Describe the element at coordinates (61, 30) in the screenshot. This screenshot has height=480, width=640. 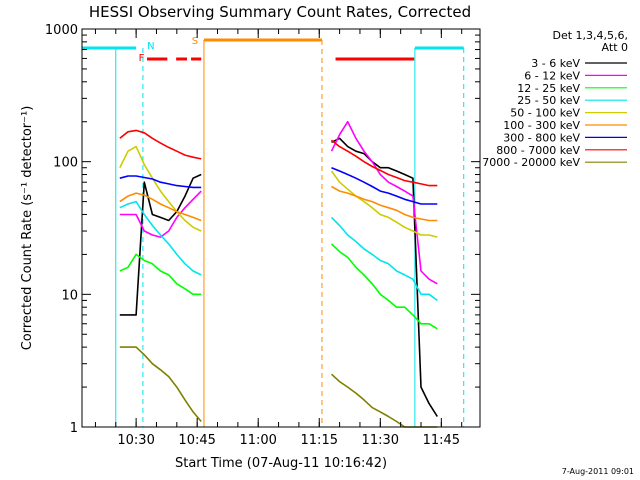
I see `y-tick-label: 1000` at that location.